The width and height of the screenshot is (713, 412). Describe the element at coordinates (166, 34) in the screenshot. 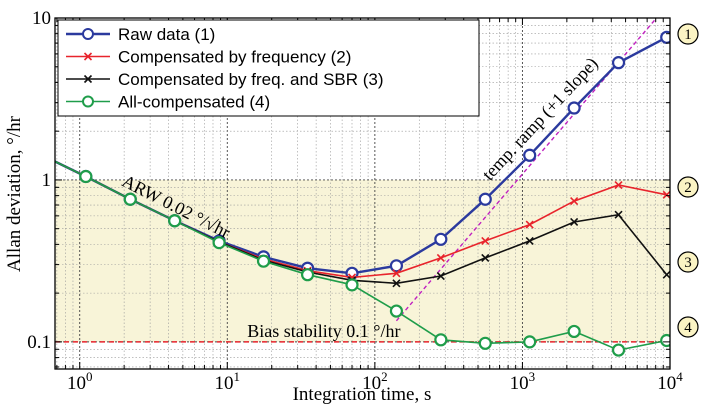

I see `legend-entry-1: Raw data (1)` at that location.